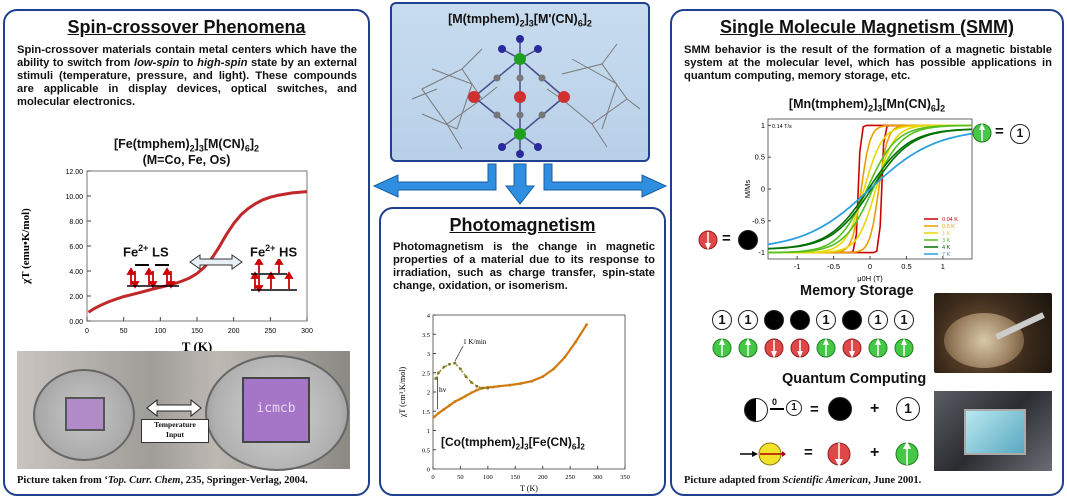  Describe the element at coordinates (175, 434) in the screenshot. I see `input-label: Input` at that location.